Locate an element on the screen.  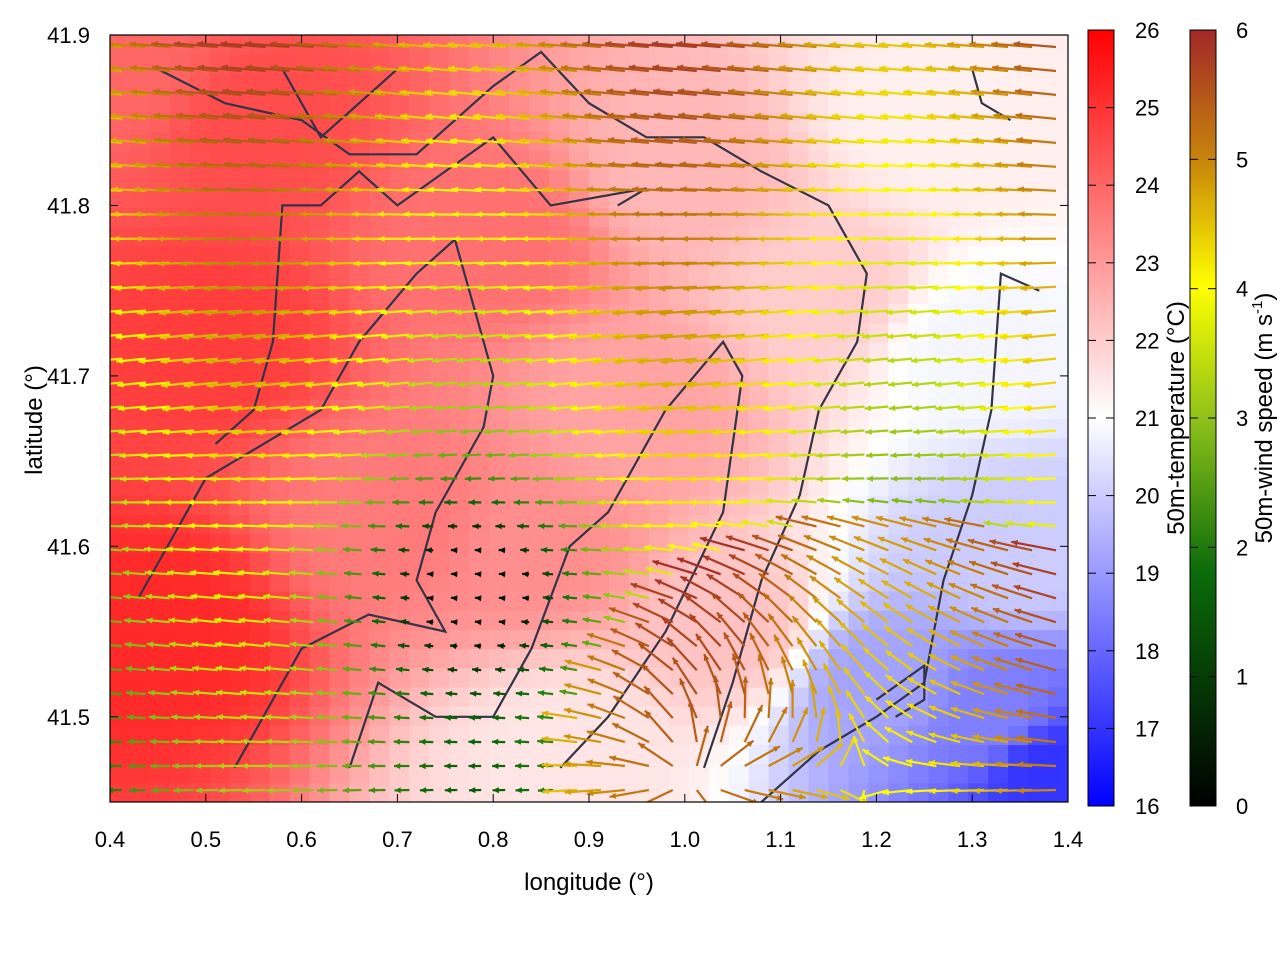
colorbar-tick-label: 16 is located at coordinates (1147, 806).